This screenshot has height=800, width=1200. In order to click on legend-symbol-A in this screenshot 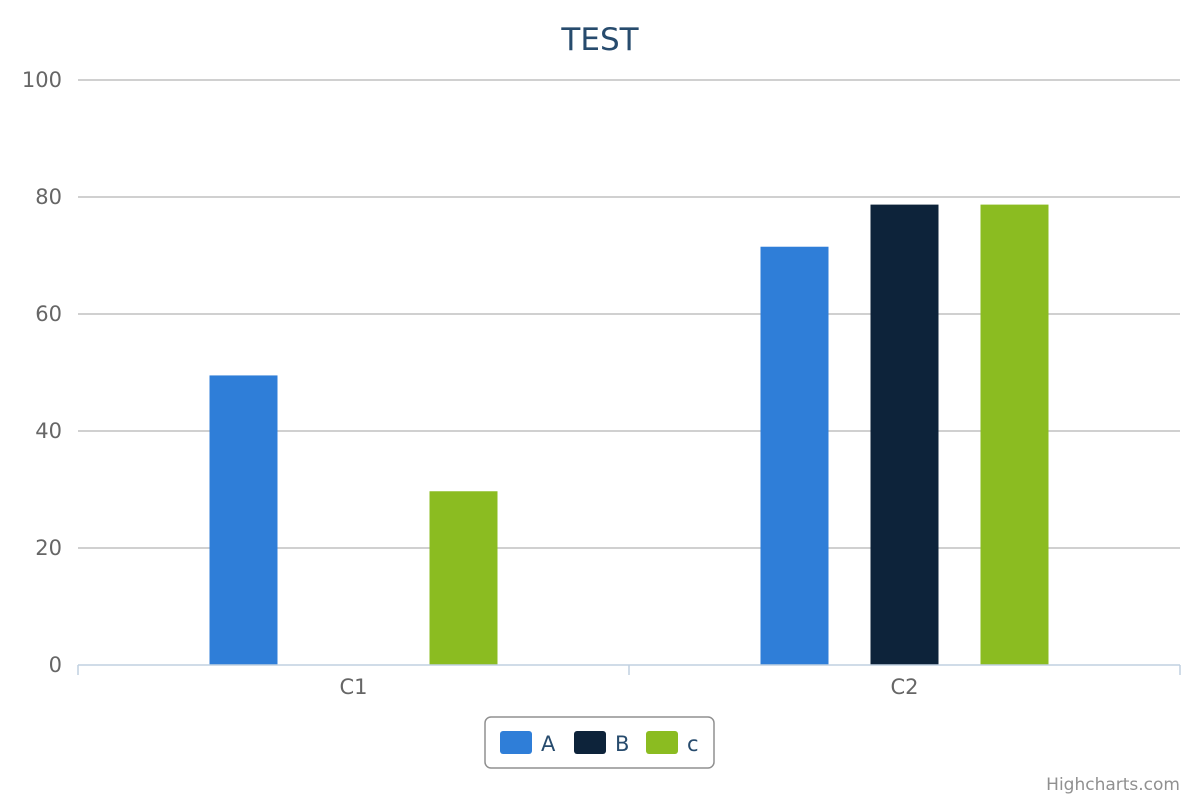, I will do `click(516, 742)`.